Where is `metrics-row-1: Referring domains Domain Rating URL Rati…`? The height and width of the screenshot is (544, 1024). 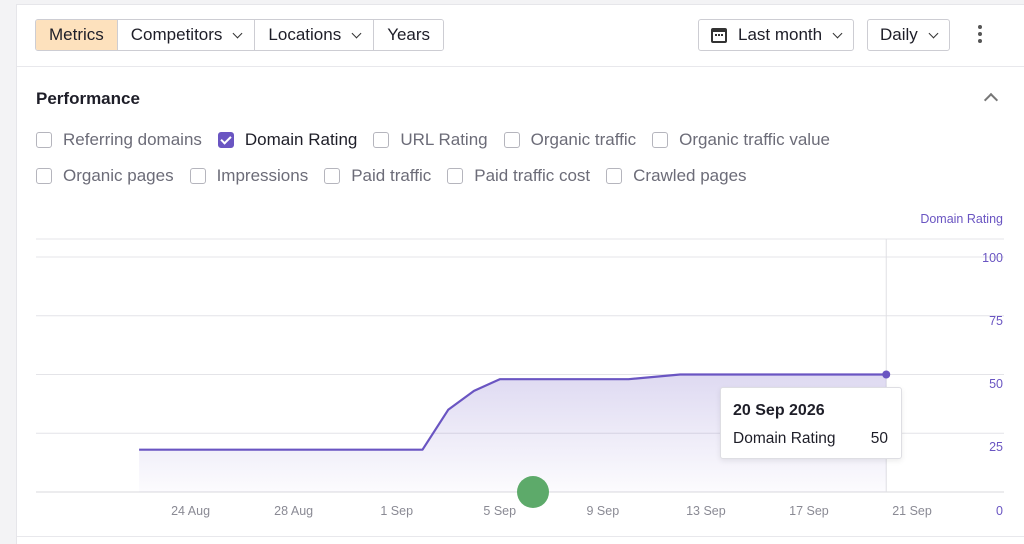 metrics-row-1: Referring domains Domain Rating URL Rati… is located at coordinates (441, 140).